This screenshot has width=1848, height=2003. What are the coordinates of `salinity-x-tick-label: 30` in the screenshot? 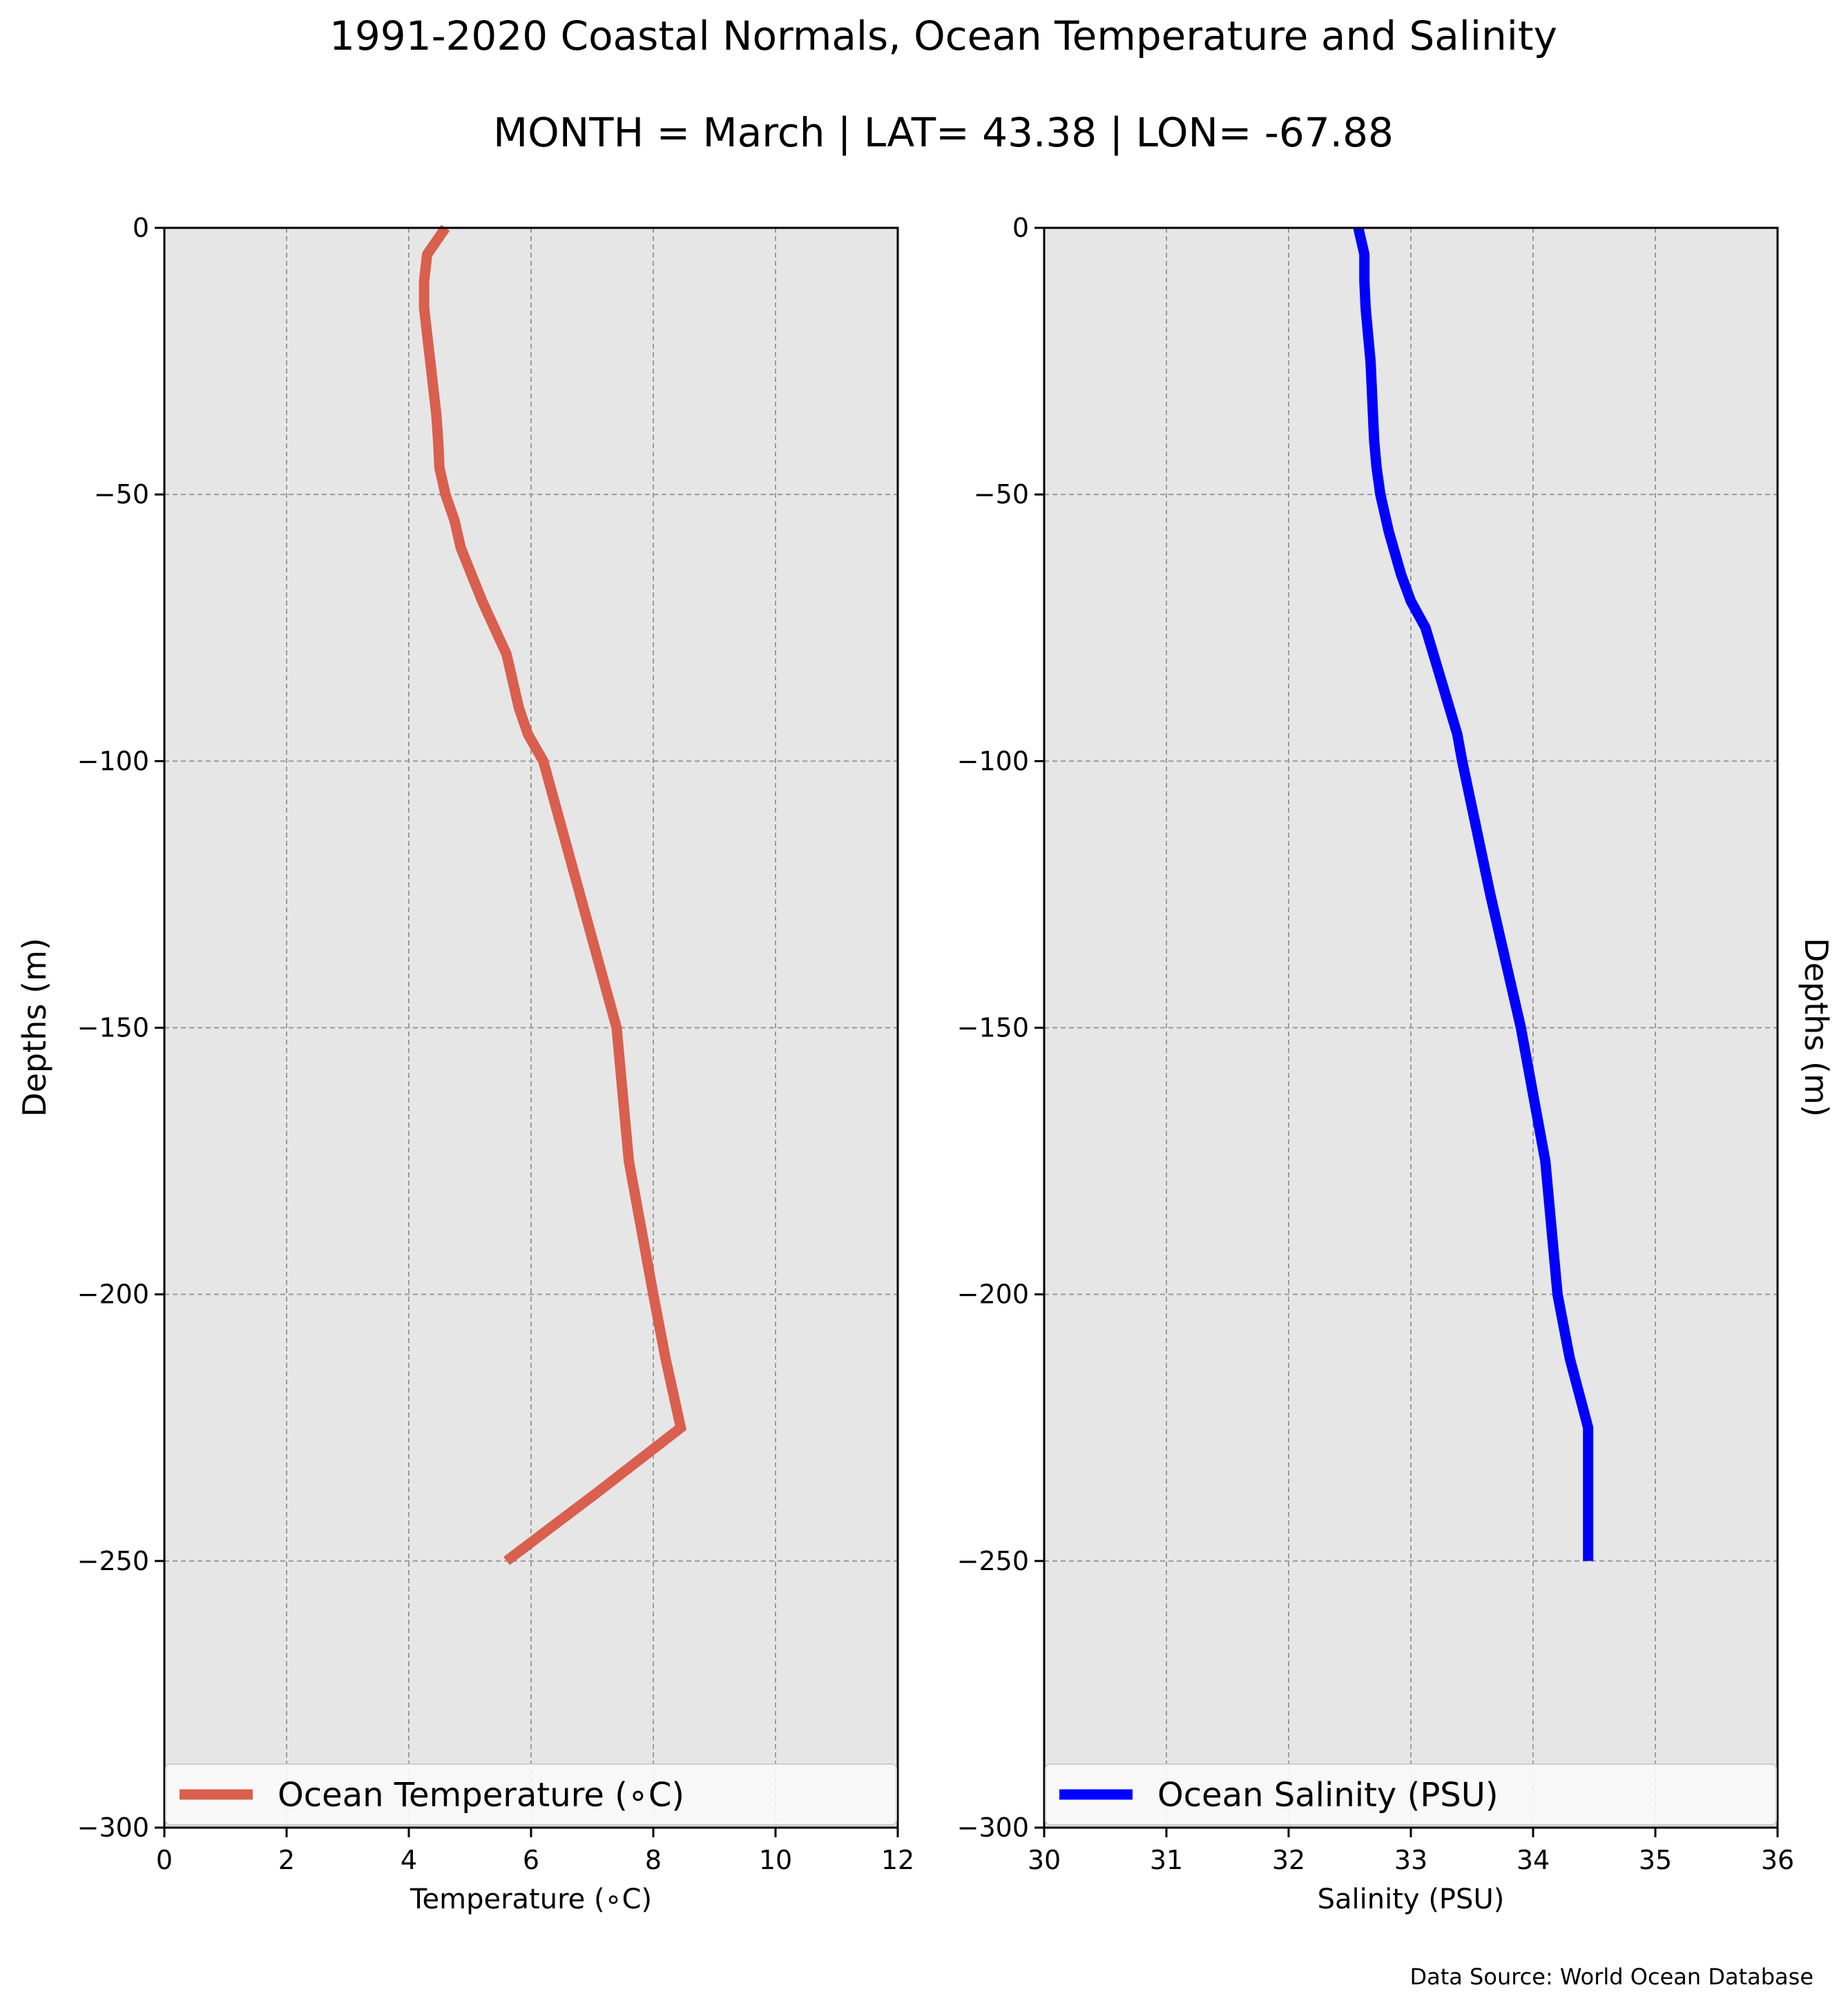 It's located at (1044, 1860).